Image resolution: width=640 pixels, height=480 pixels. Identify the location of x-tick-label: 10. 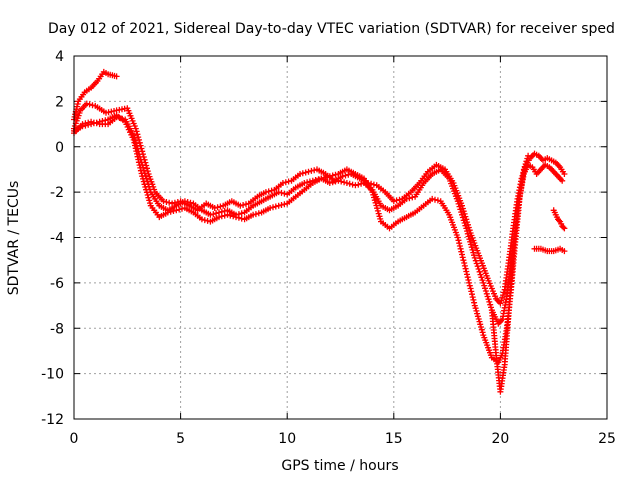
(287, 439).